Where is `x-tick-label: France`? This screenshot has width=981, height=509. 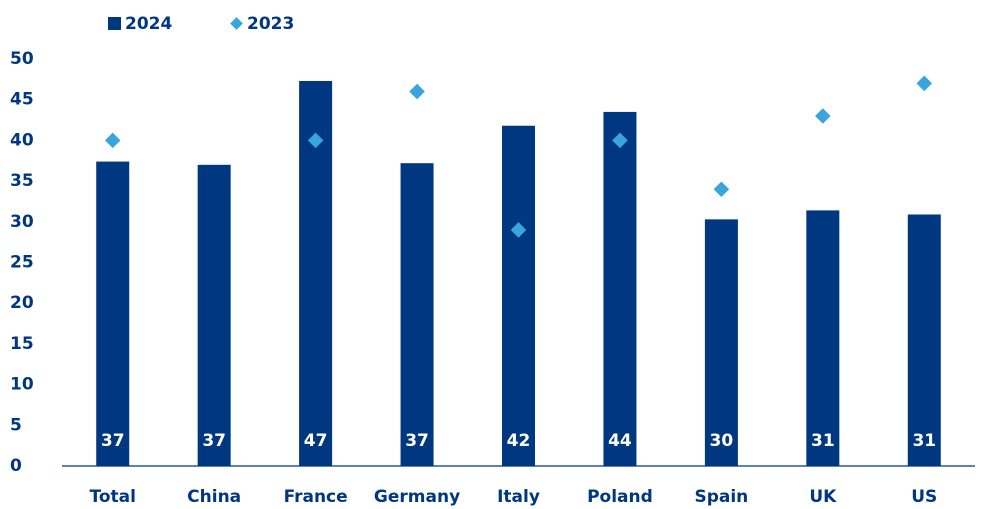 x-tick-label: France is located at coordinates (316, 497).